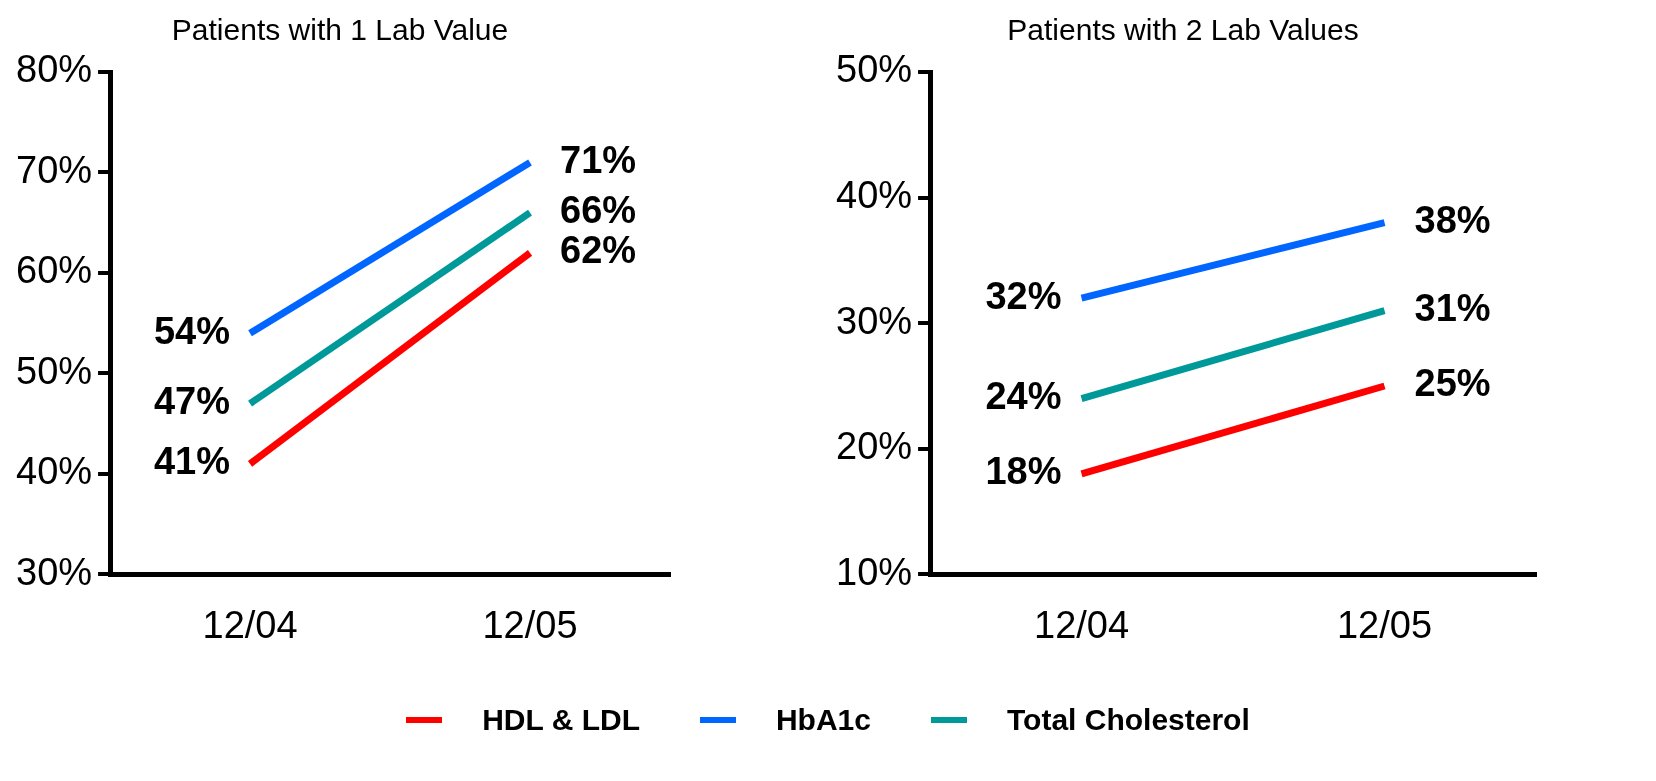  Describe the element at coordinates (340, 30) in the screenshot. I see `chart-title: Patients with 1 Lab Value` at that location.